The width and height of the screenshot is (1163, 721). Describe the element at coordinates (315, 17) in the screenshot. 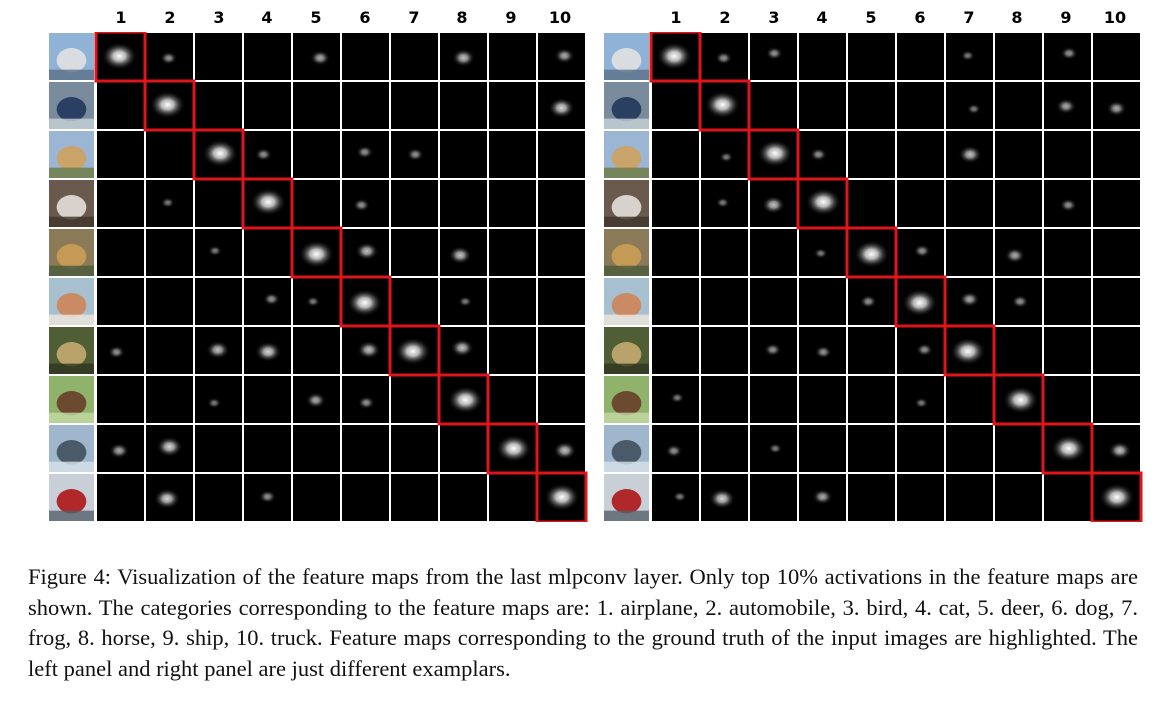

I see `column-number: 5` at that location.